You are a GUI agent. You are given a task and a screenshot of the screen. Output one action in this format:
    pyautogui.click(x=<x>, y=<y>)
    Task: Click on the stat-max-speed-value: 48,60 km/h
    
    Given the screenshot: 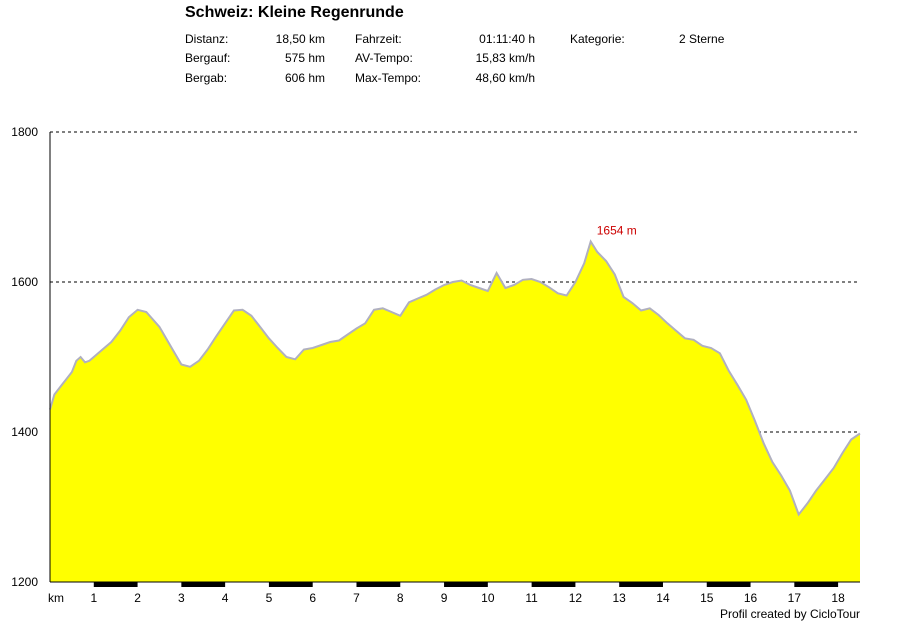 What is the action you would take?
    pyautogui.click(x=505, y=78)
    